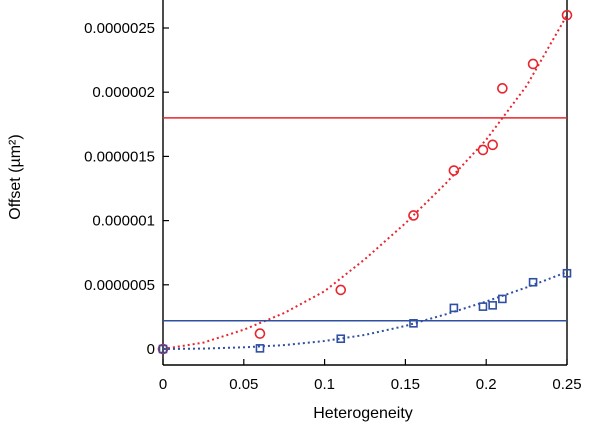 The image size is (602, 432). What do you see at coordinates (119, 156) in the screenshot?
I see `y-tick-label: 0.0000015` at bounding box center [119, 156].